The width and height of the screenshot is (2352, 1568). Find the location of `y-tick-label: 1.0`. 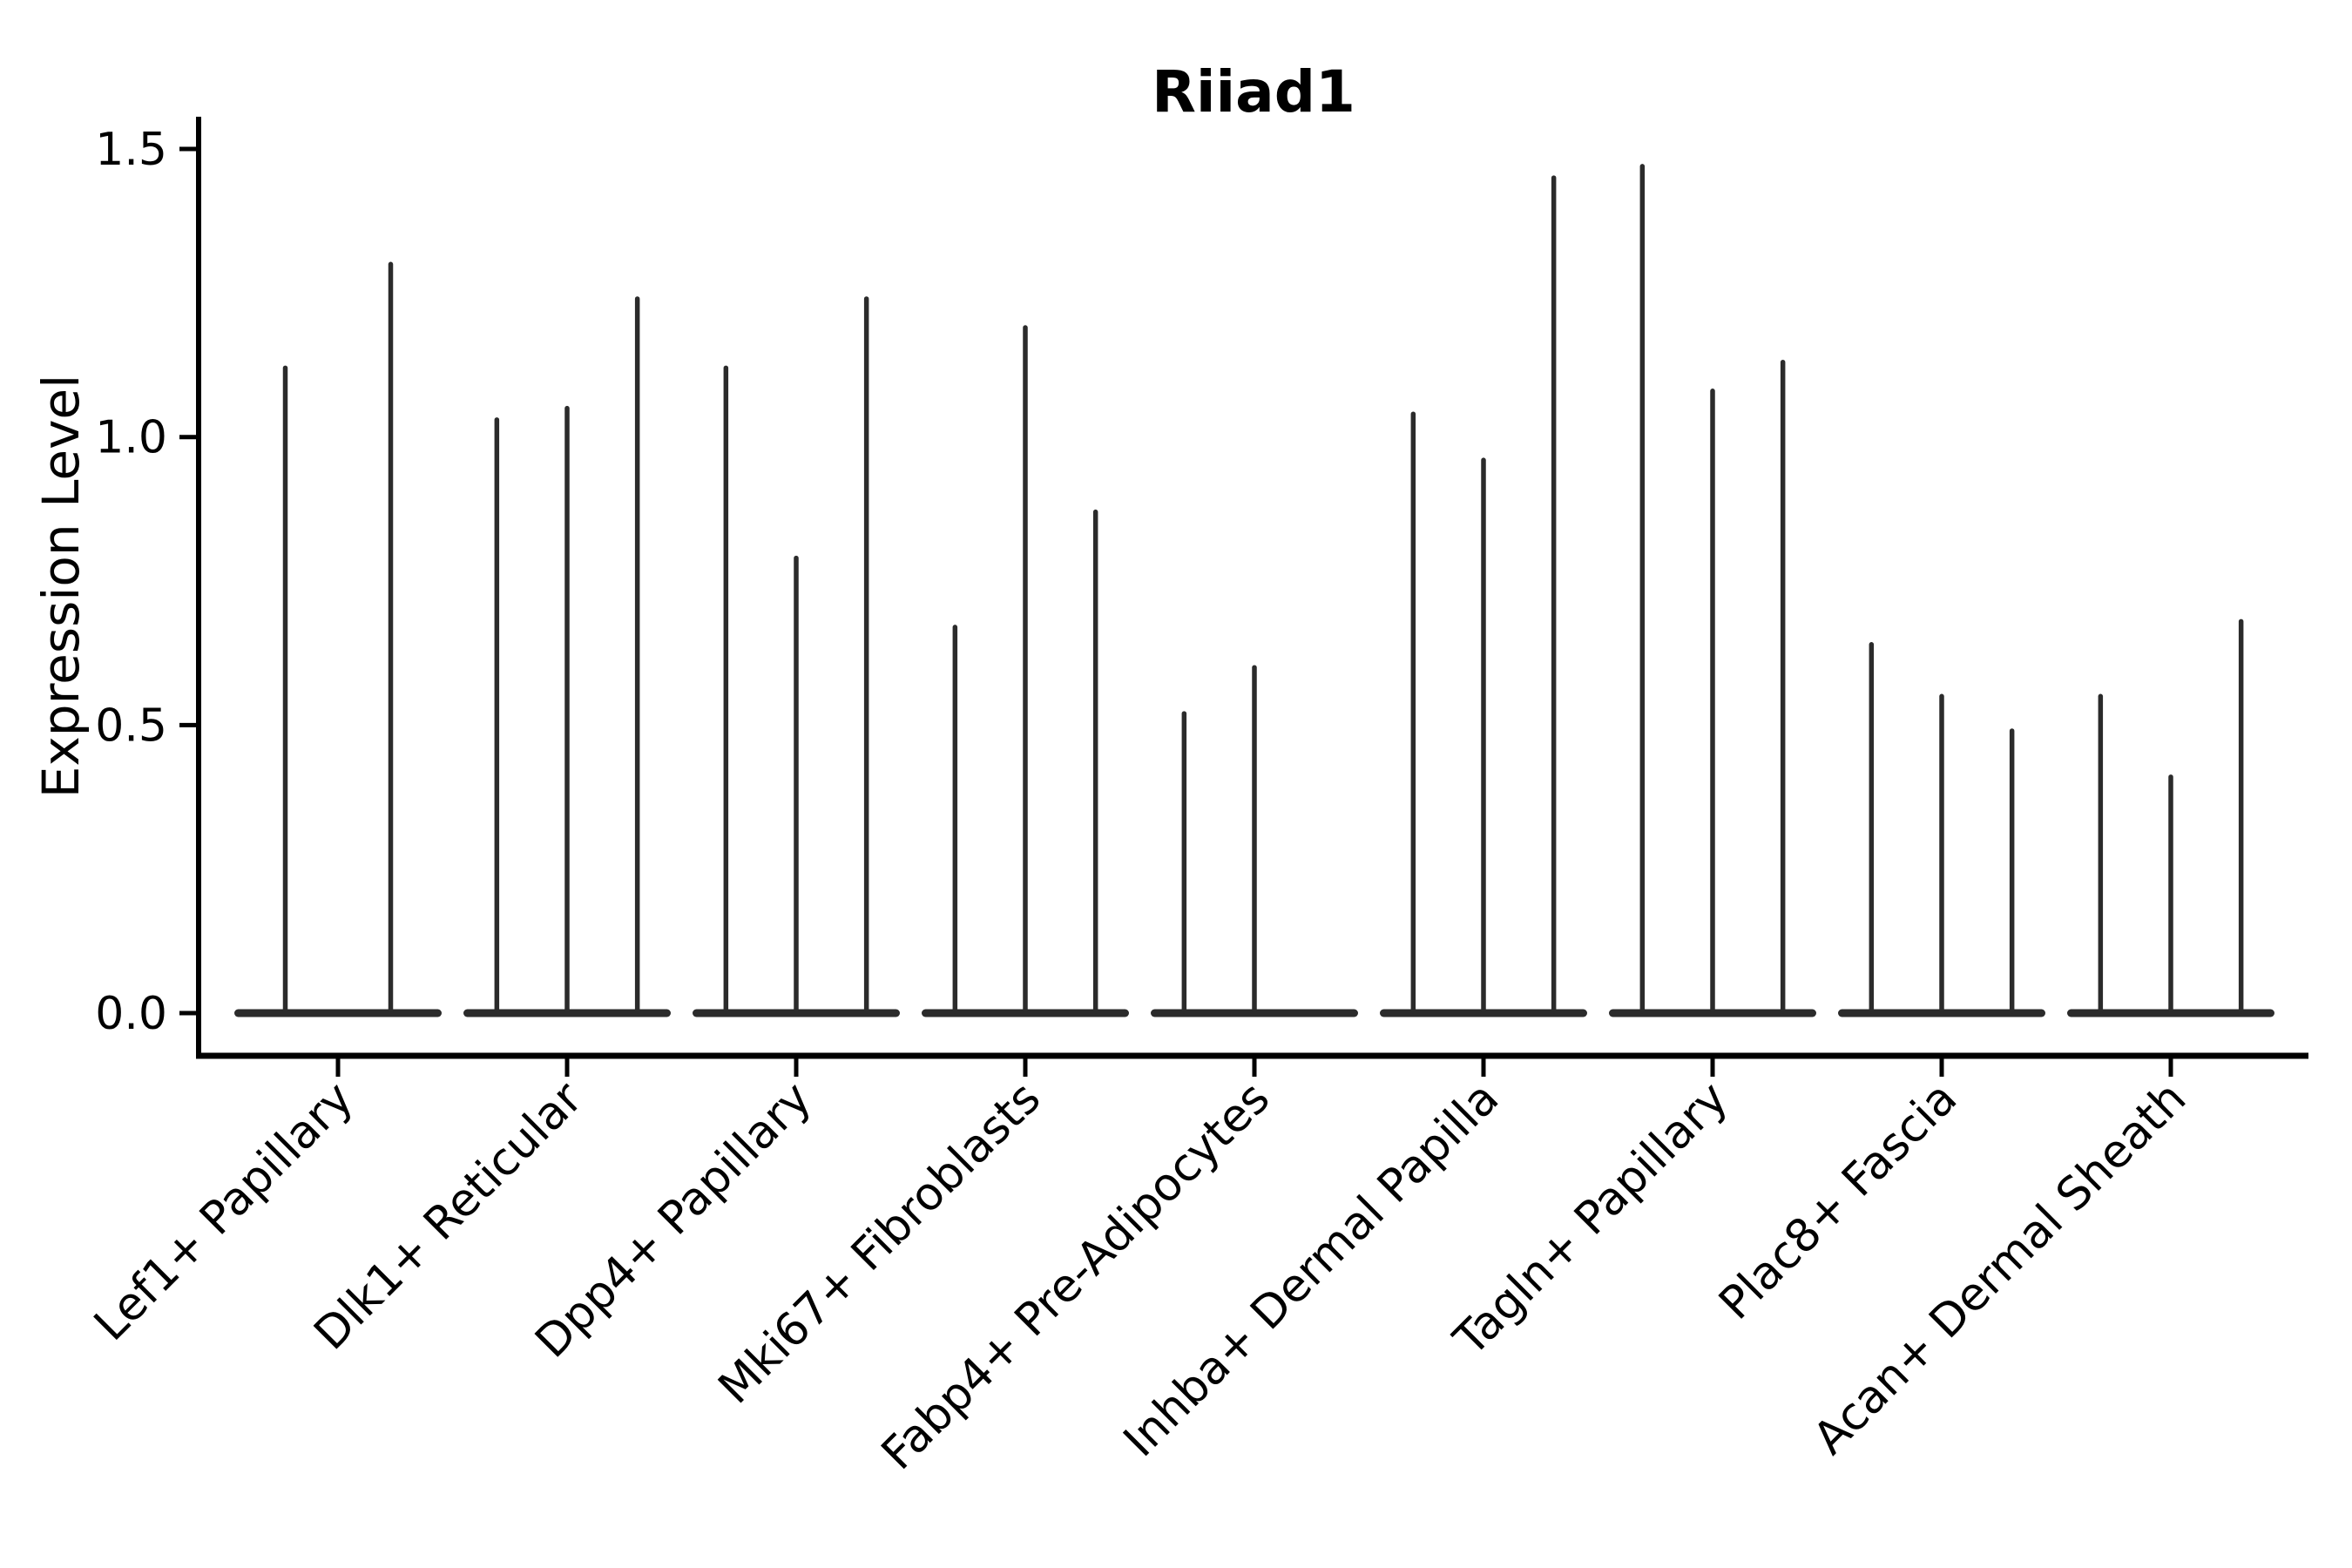

y-tick-label: 1.0 is located at coordinates (131, 438).